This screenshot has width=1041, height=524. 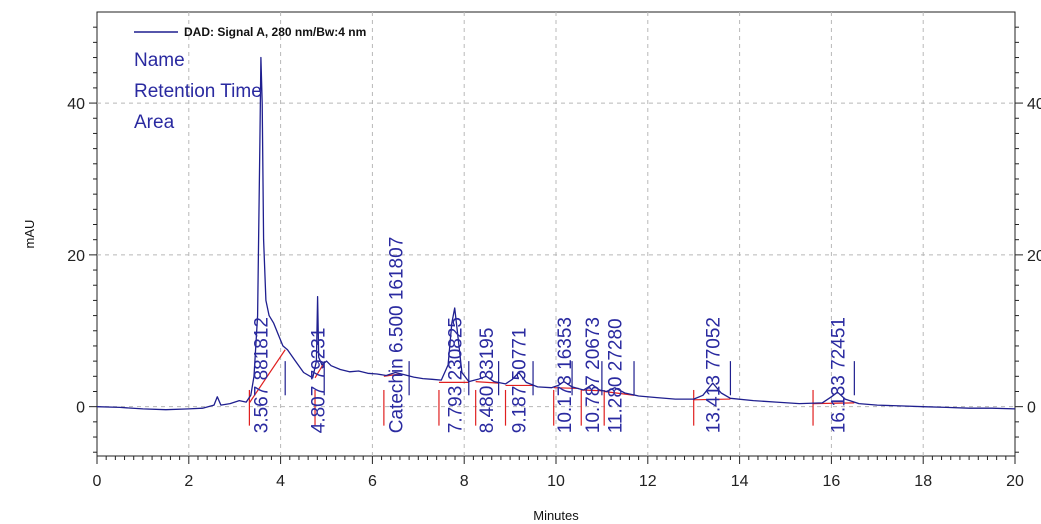 I want to click on peak-label: 3.567 881812, so click(x=262, y=375).